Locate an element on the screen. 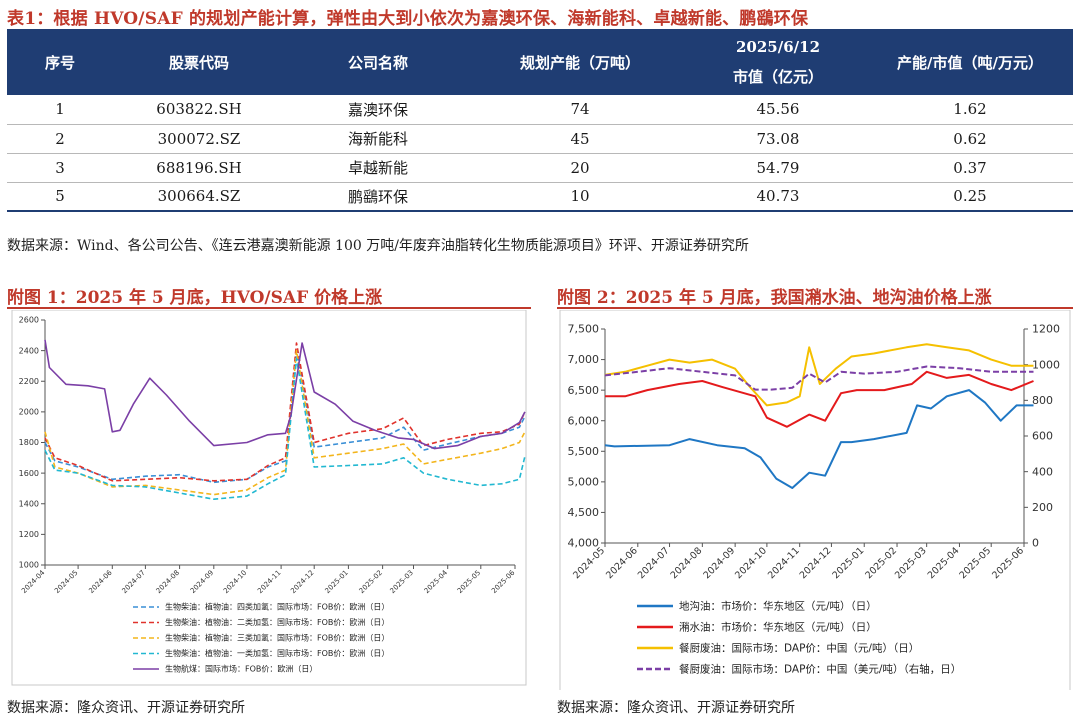 This screenshot has height=727, width=1080. y2-tick-label: 800 is located at coordinates (1042, 400).